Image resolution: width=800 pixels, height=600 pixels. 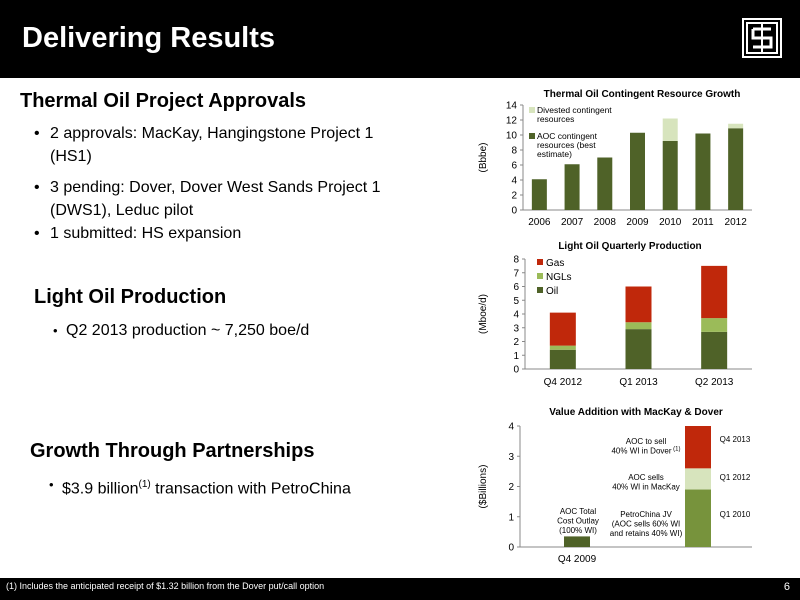 What do you see at coordinates (735, 514) in the screenshot?
I see `segment-label: Q1 2010` at bounding box center [735, 514].